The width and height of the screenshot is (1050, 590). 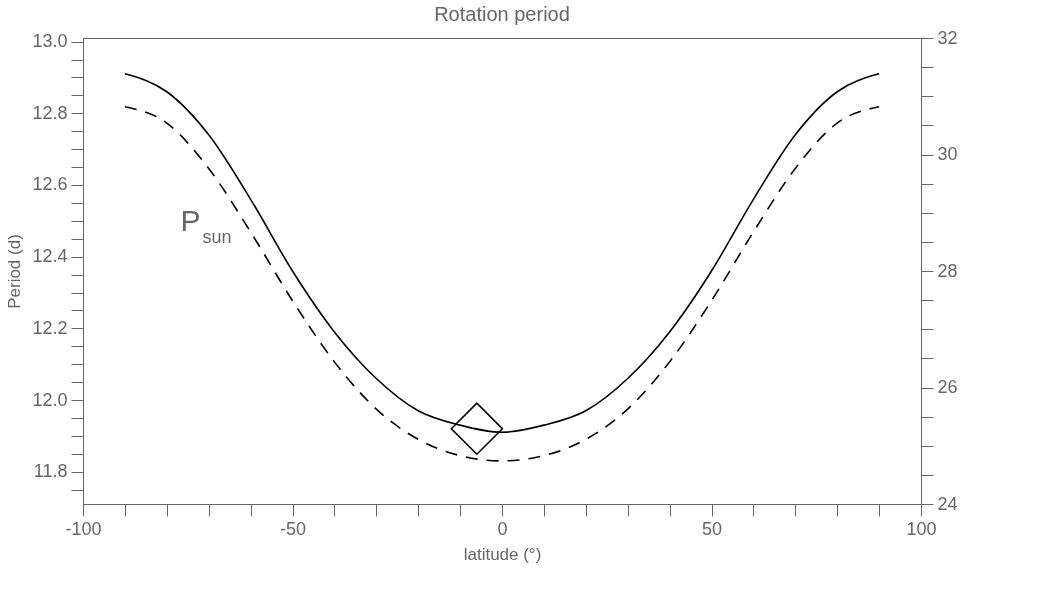 What do you see at coordinates (50, 471) in the screenshot?
I see `y-tick-label: 11.8` at bounding box center [50, 471].